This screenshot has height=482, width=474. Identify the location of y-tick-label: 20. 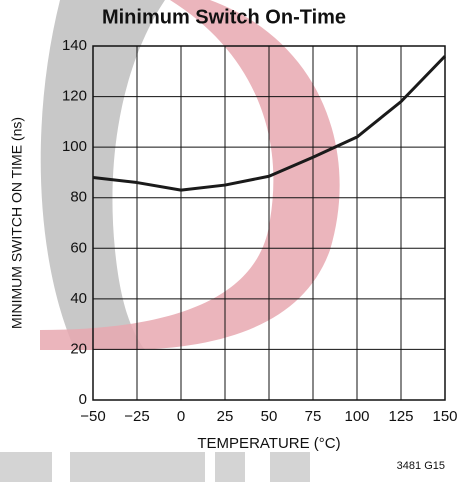
(78, 348).